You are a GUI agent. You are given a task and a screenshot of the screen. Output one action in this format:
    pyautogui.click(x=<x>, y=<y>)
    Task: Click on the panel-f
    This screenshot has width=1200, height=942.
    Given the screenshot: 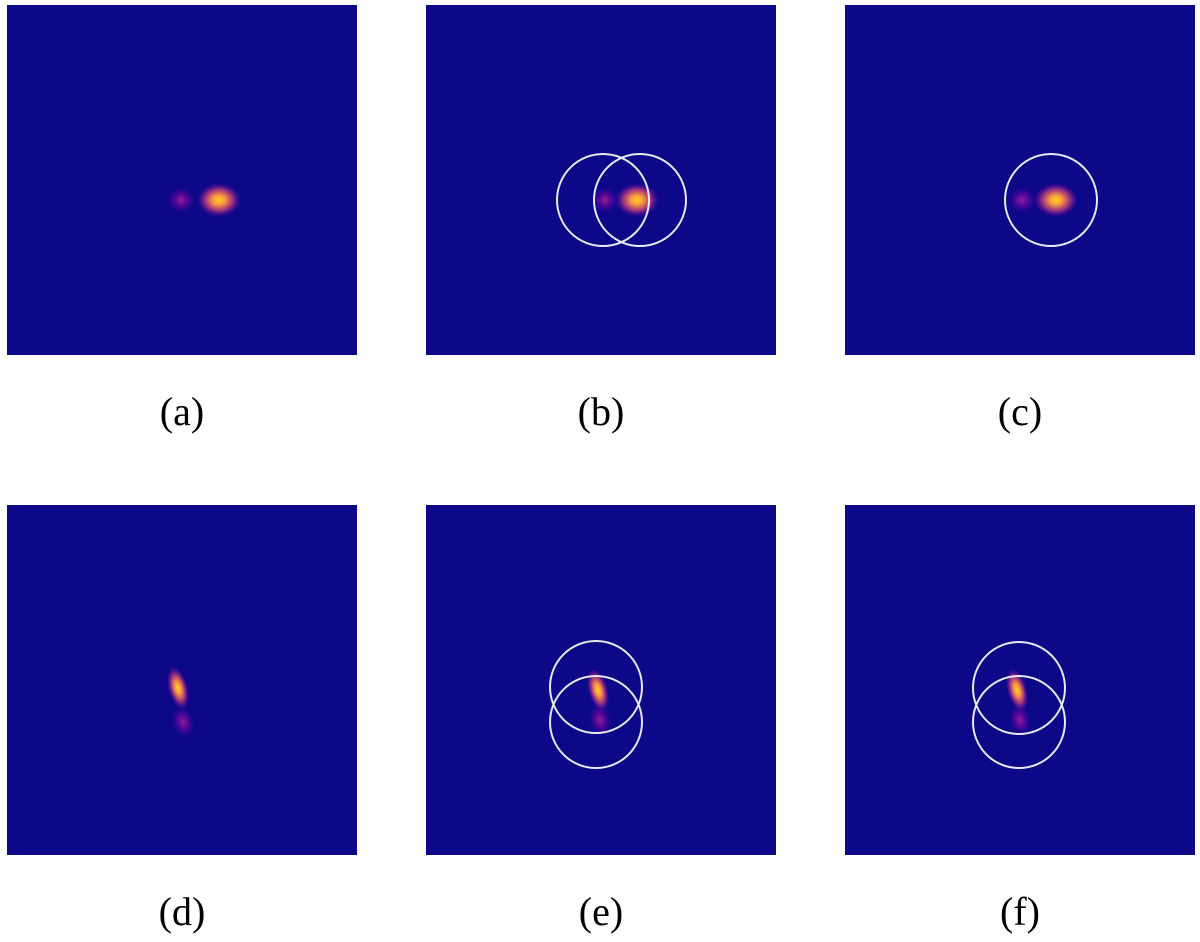 What is the action you would take?
    pyautogui.click(x=1020, y=680)
    